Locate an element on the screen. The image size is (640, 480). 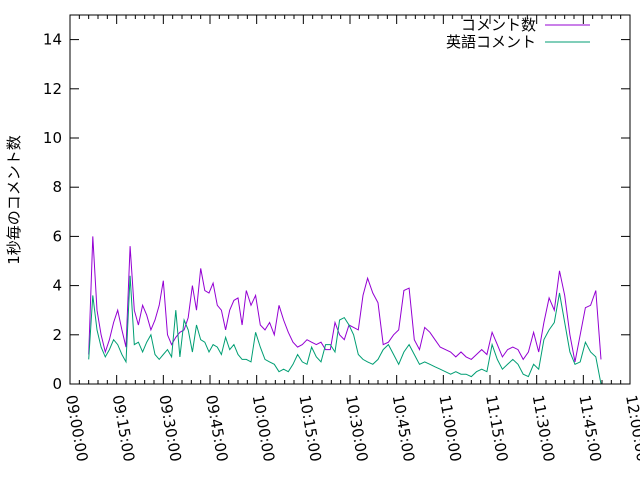
y-tick-label: 2 is located at coordinates (57, 335).